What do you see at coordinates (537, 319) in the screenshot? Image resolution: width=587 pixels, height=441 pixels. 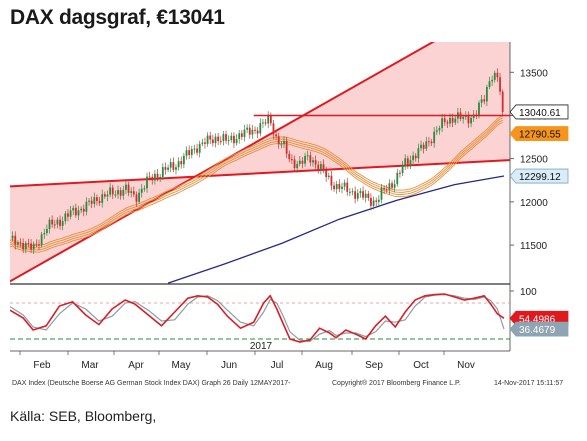 I see `osc-label-1-text: 54.4986` at bounding box center [537, 319].